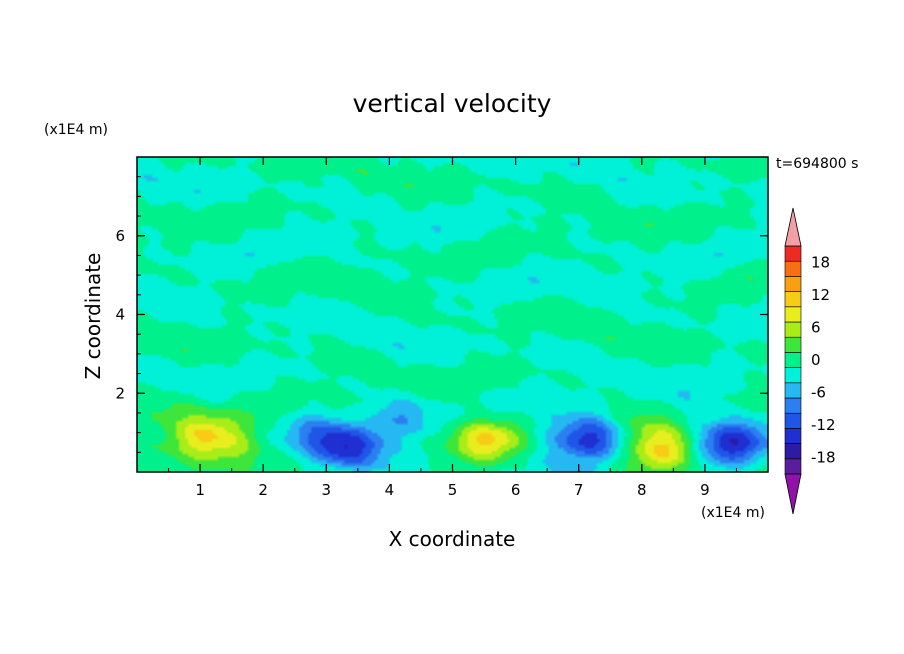 Image resolution: width=904 pixels, height=654 pixels. Describe the element at coordinates (452, 103) in the screenshot. I see `chart-title: vertical velocity` at that location.